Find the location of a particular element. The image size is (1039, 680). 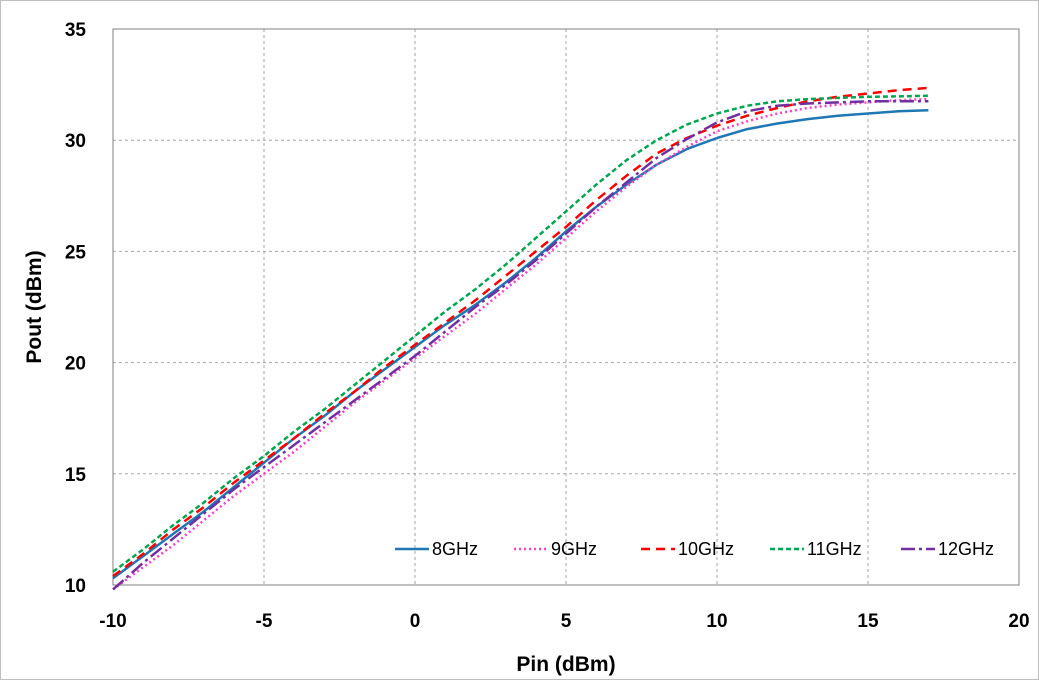

x-tick-label: 5 is located at coordinates (566, 621).